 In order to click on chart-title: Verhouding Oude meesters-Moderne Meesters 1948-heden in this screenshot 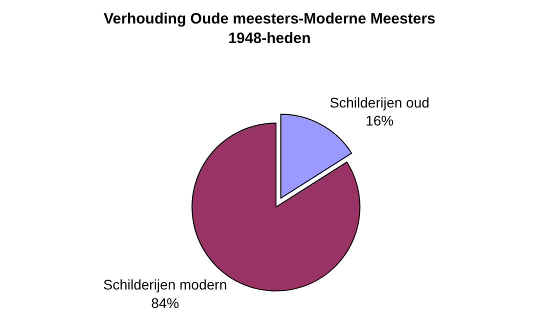, I will do `click(270, 29)`.